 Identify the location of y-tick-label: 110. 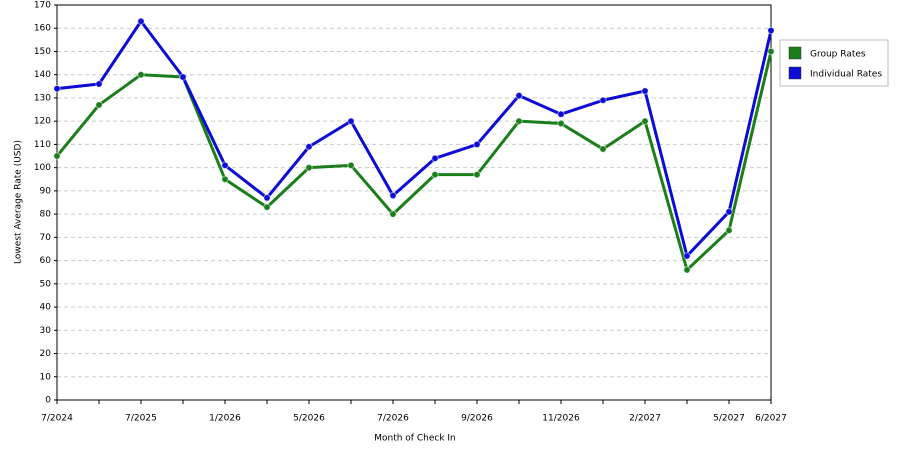
(42, 145).